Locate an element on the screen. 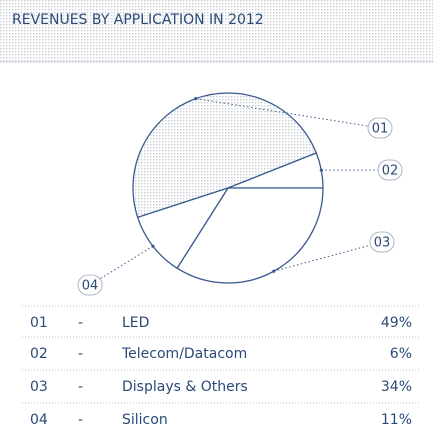 This screenshot has height=439, width=433. legend-value: 11% is located at coordinates (396, 420).